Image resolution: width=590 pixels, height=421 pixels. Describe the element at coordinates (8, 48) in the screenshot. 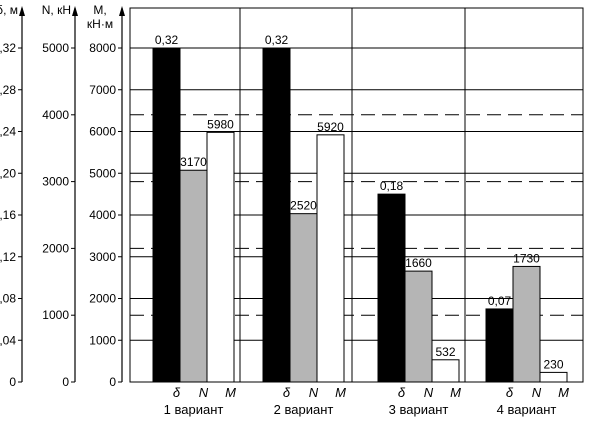

I see `delta-tick-label: 0,32` at that location.